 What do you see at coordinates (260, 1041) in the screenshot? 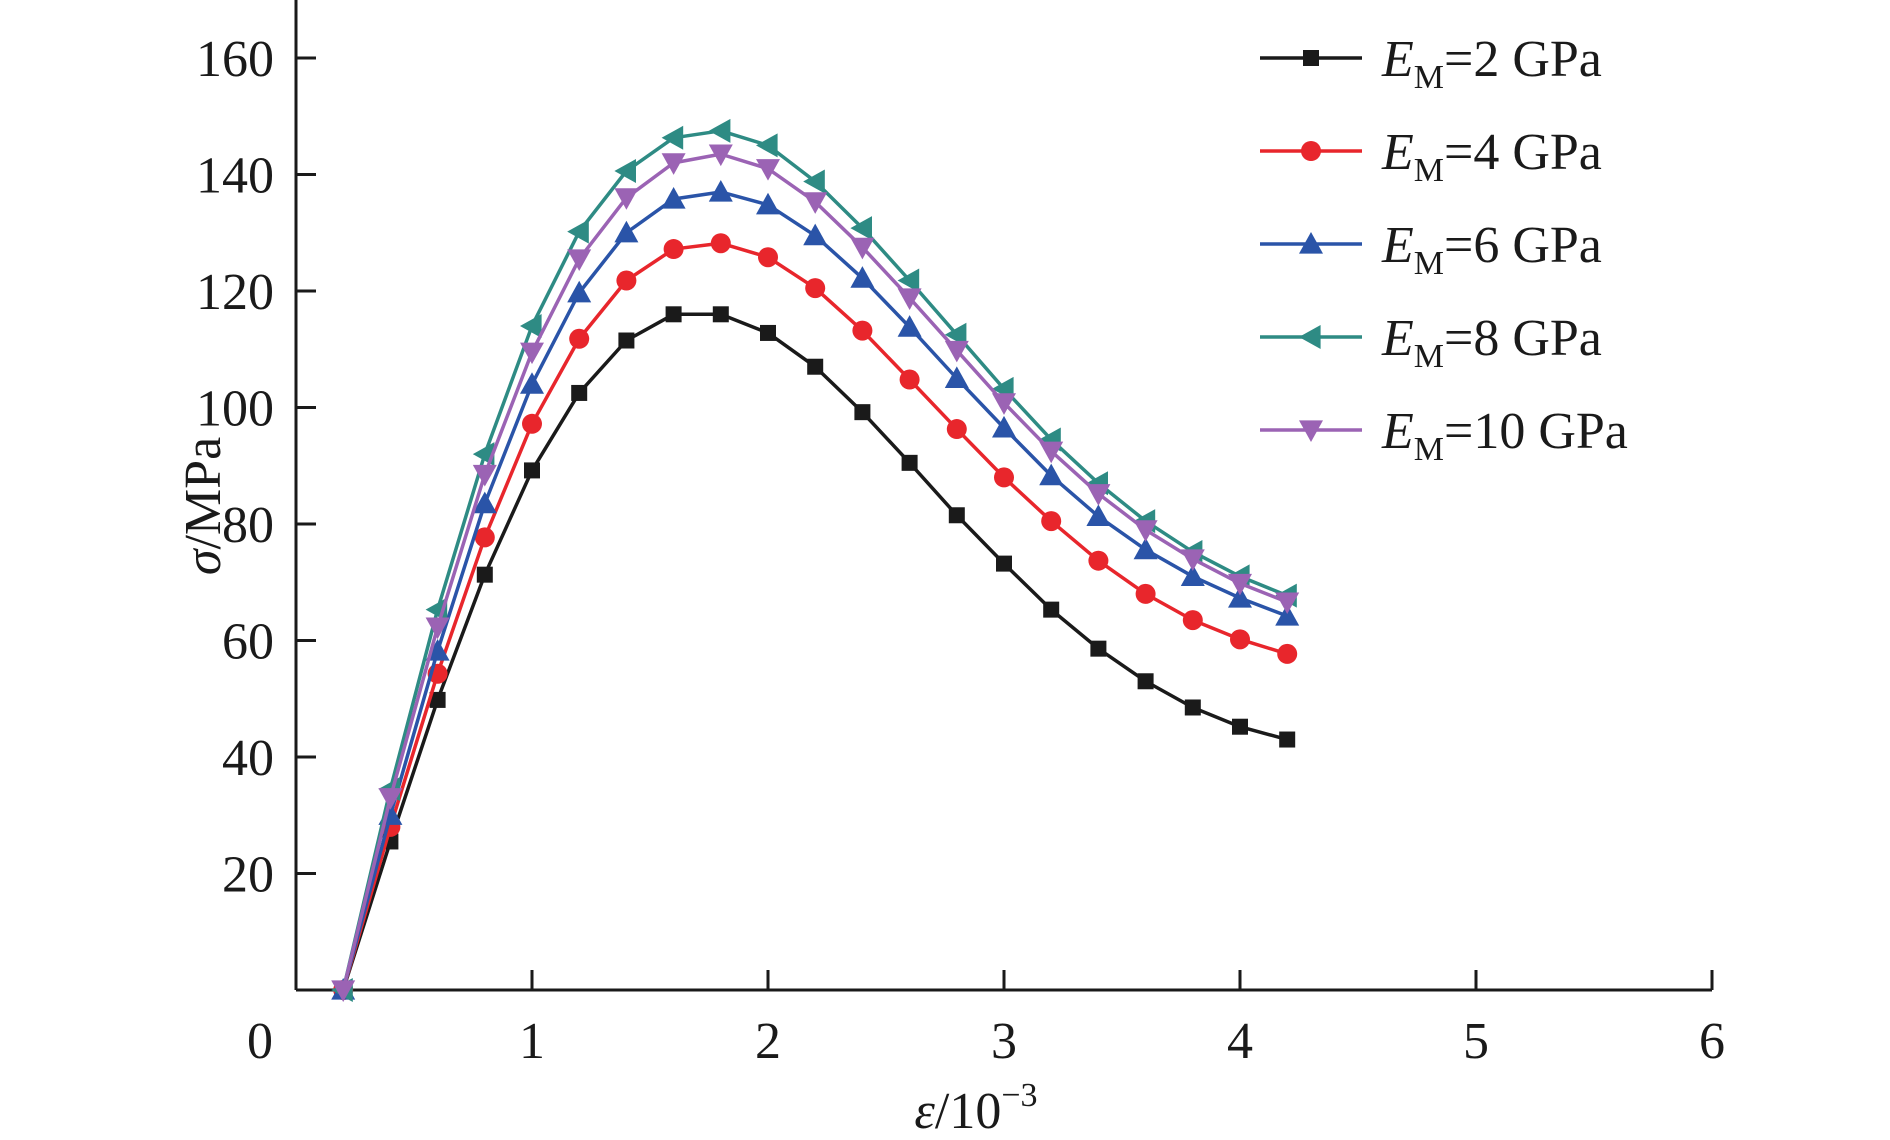
I see `x-tick-label: 0` at bounding box center [260, 1041].